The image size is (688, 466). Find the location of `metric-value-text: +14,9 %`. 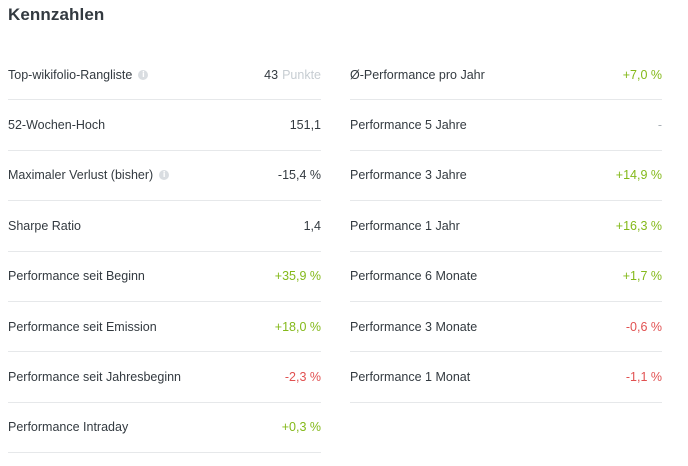

metric-value-text: +14,9 % is located at coordinates (638, 175).